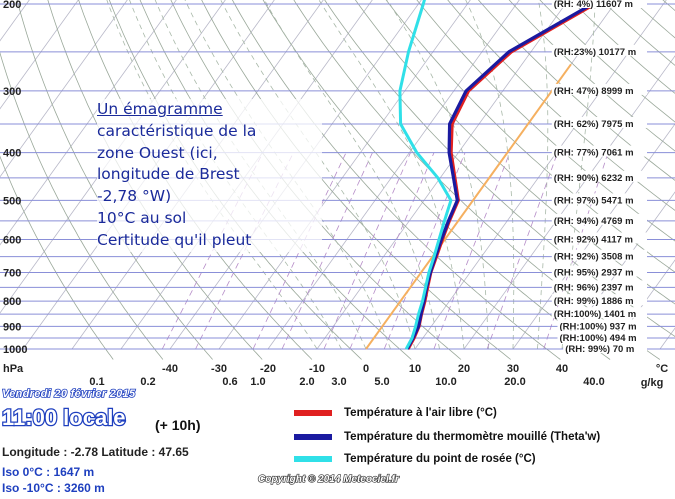  What do you see at coordinates (268, 369) in the screenshot?
I see `temperature-tick-label: -20` at bounding box center [268, 369].